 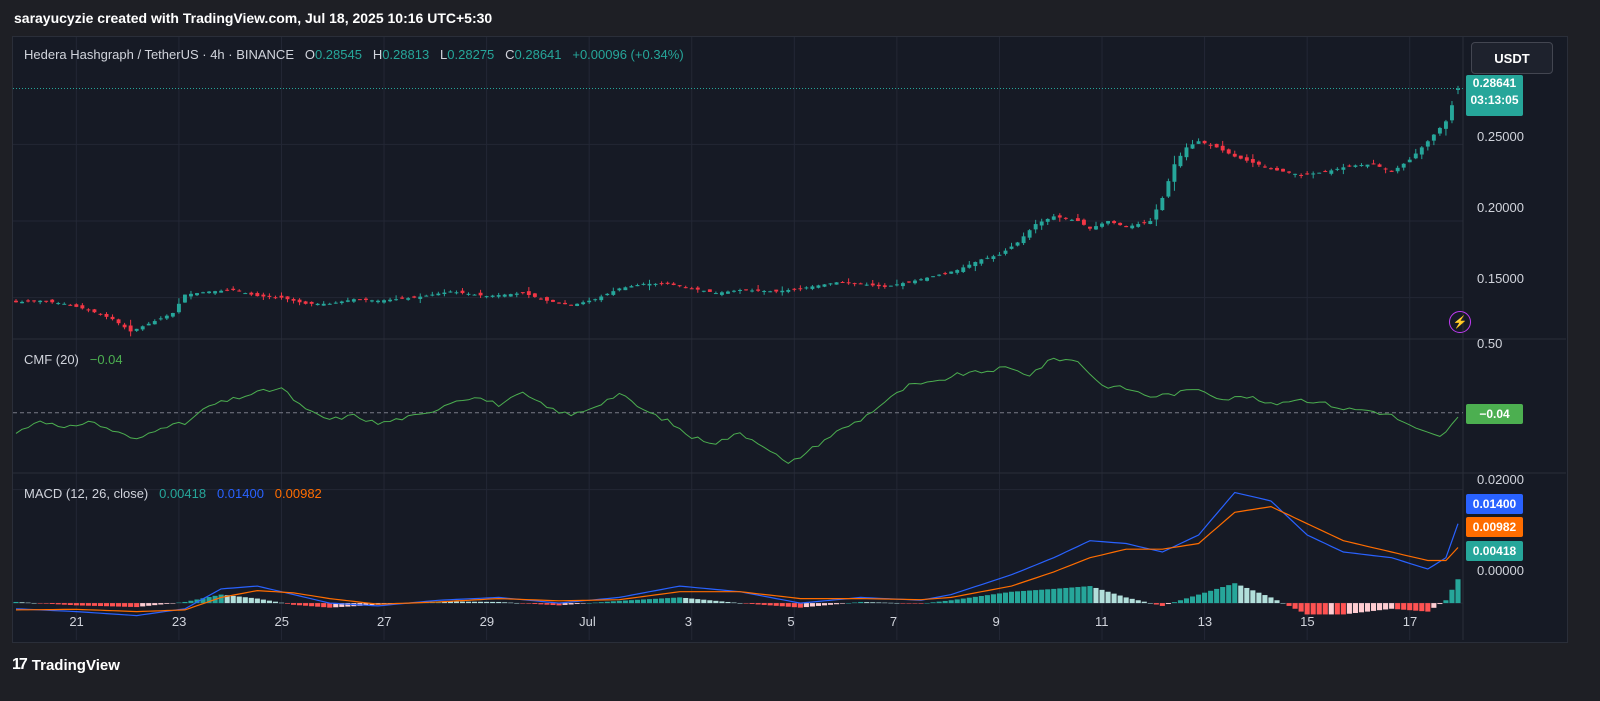 I want to click on cmf-legend: CMF (20) −0.04, so click(x=73, y=359).